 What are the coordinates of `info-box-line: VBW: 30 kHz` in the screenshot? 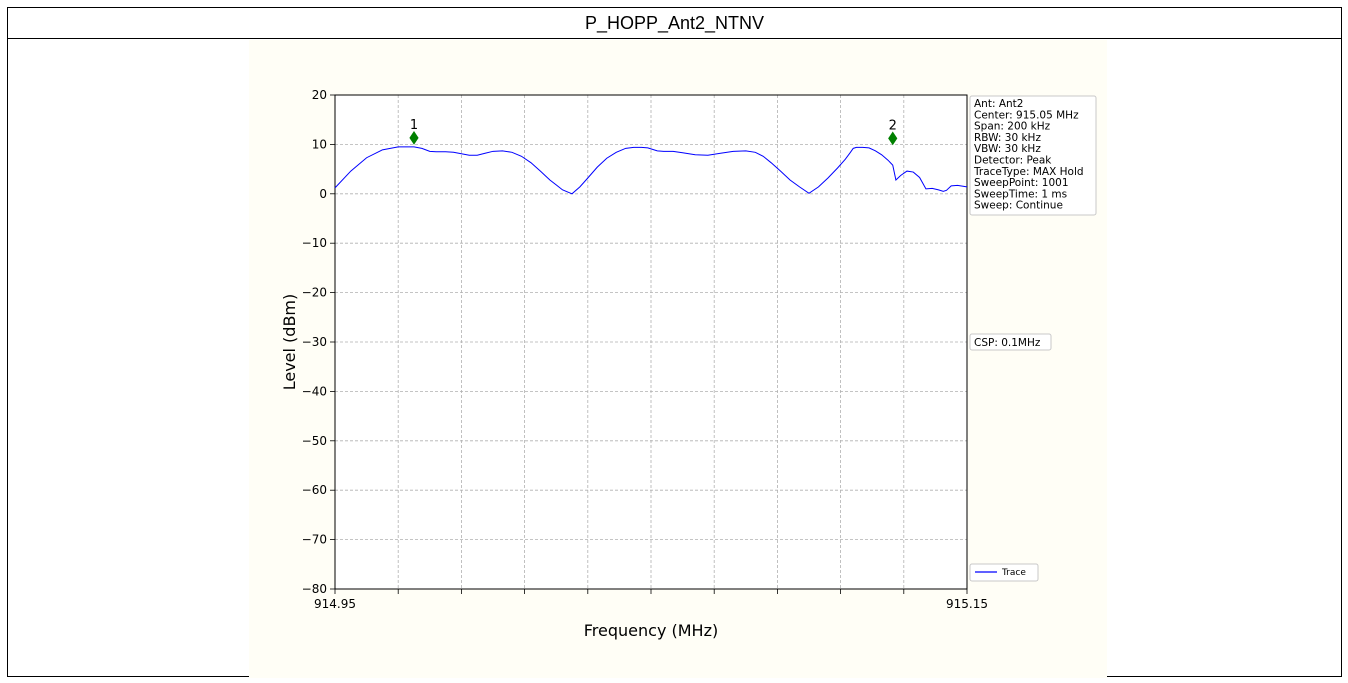 It's located at (1007, 149).